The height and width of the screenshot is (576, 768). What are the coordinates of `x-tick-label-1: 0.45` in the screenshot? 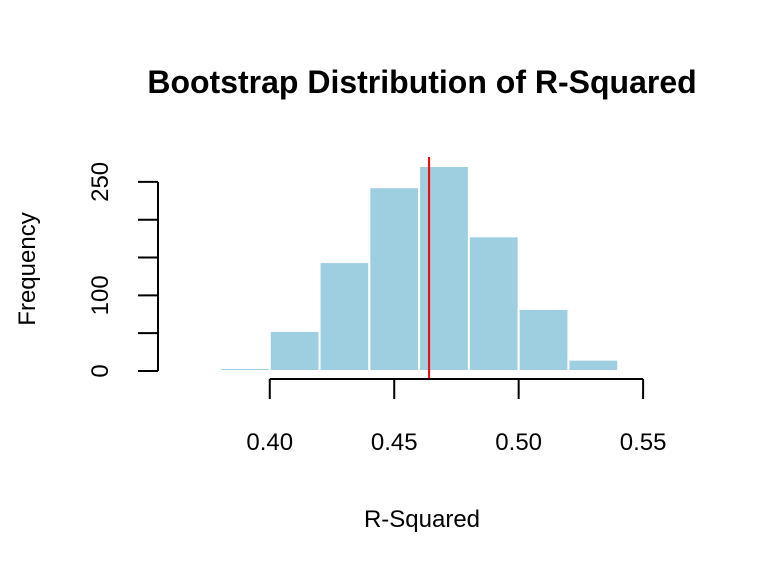 It's located at (394, 442).